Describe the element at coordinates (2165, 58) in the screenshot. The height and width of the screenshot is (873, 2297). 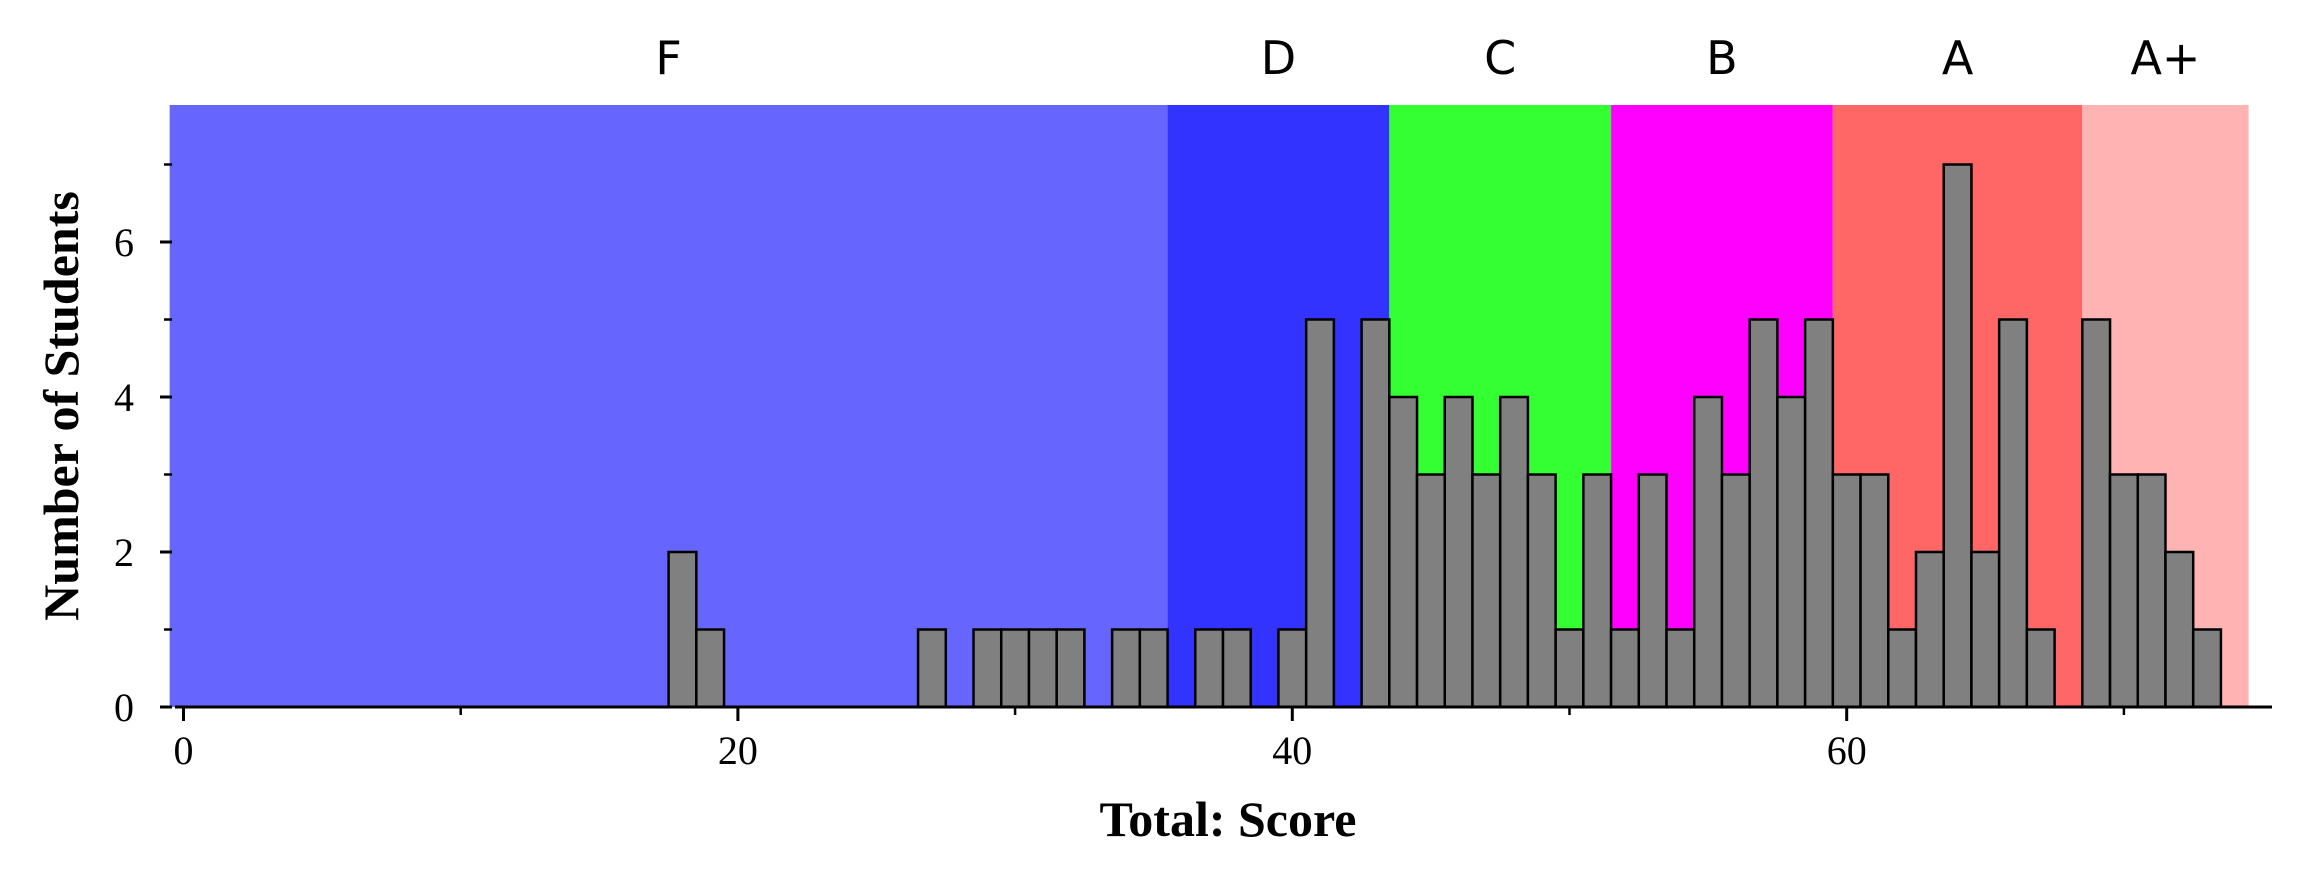
I see `grade-band-label: A+` at that location.